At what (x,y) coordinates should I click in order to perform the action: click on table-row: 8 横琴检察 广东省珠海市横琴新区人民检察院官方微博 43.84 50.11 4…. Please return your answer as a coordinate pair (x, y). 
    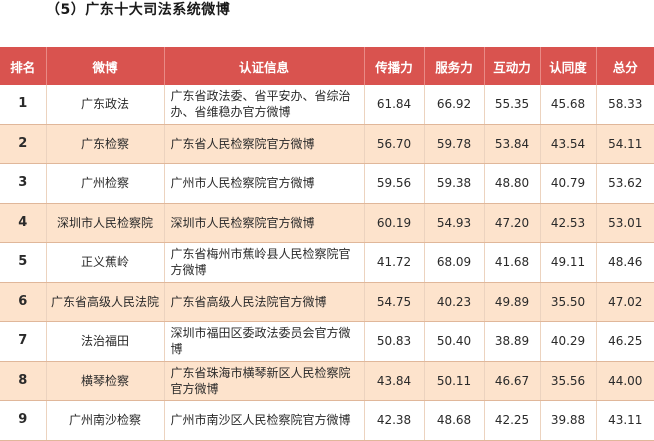
    Looking at the image, I should click on (327, 381).